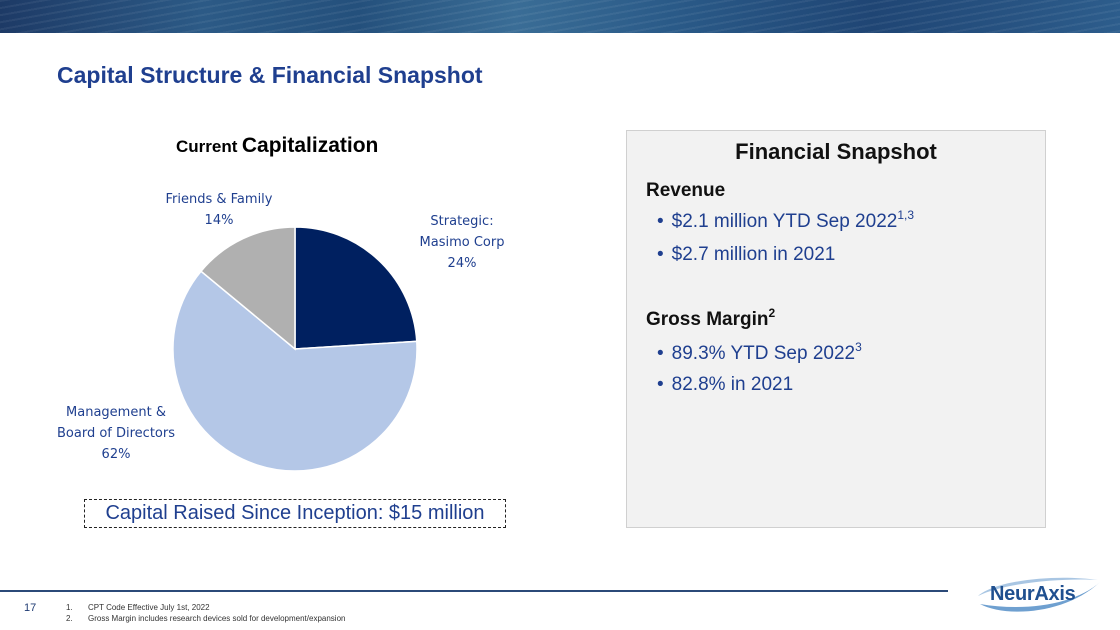  I want to click on pie-label-line: Strategic:, so click(462, 221).